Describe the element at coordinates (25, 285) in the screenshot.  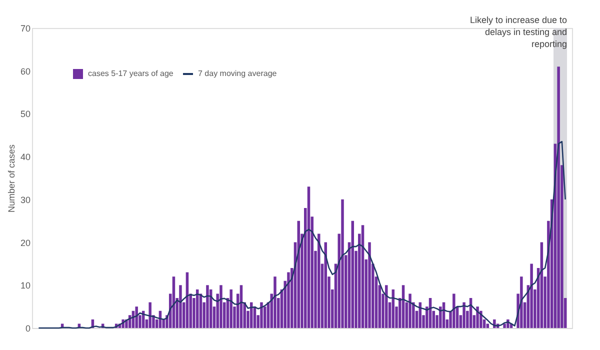
I see `y-tick-label: 10` at that location.